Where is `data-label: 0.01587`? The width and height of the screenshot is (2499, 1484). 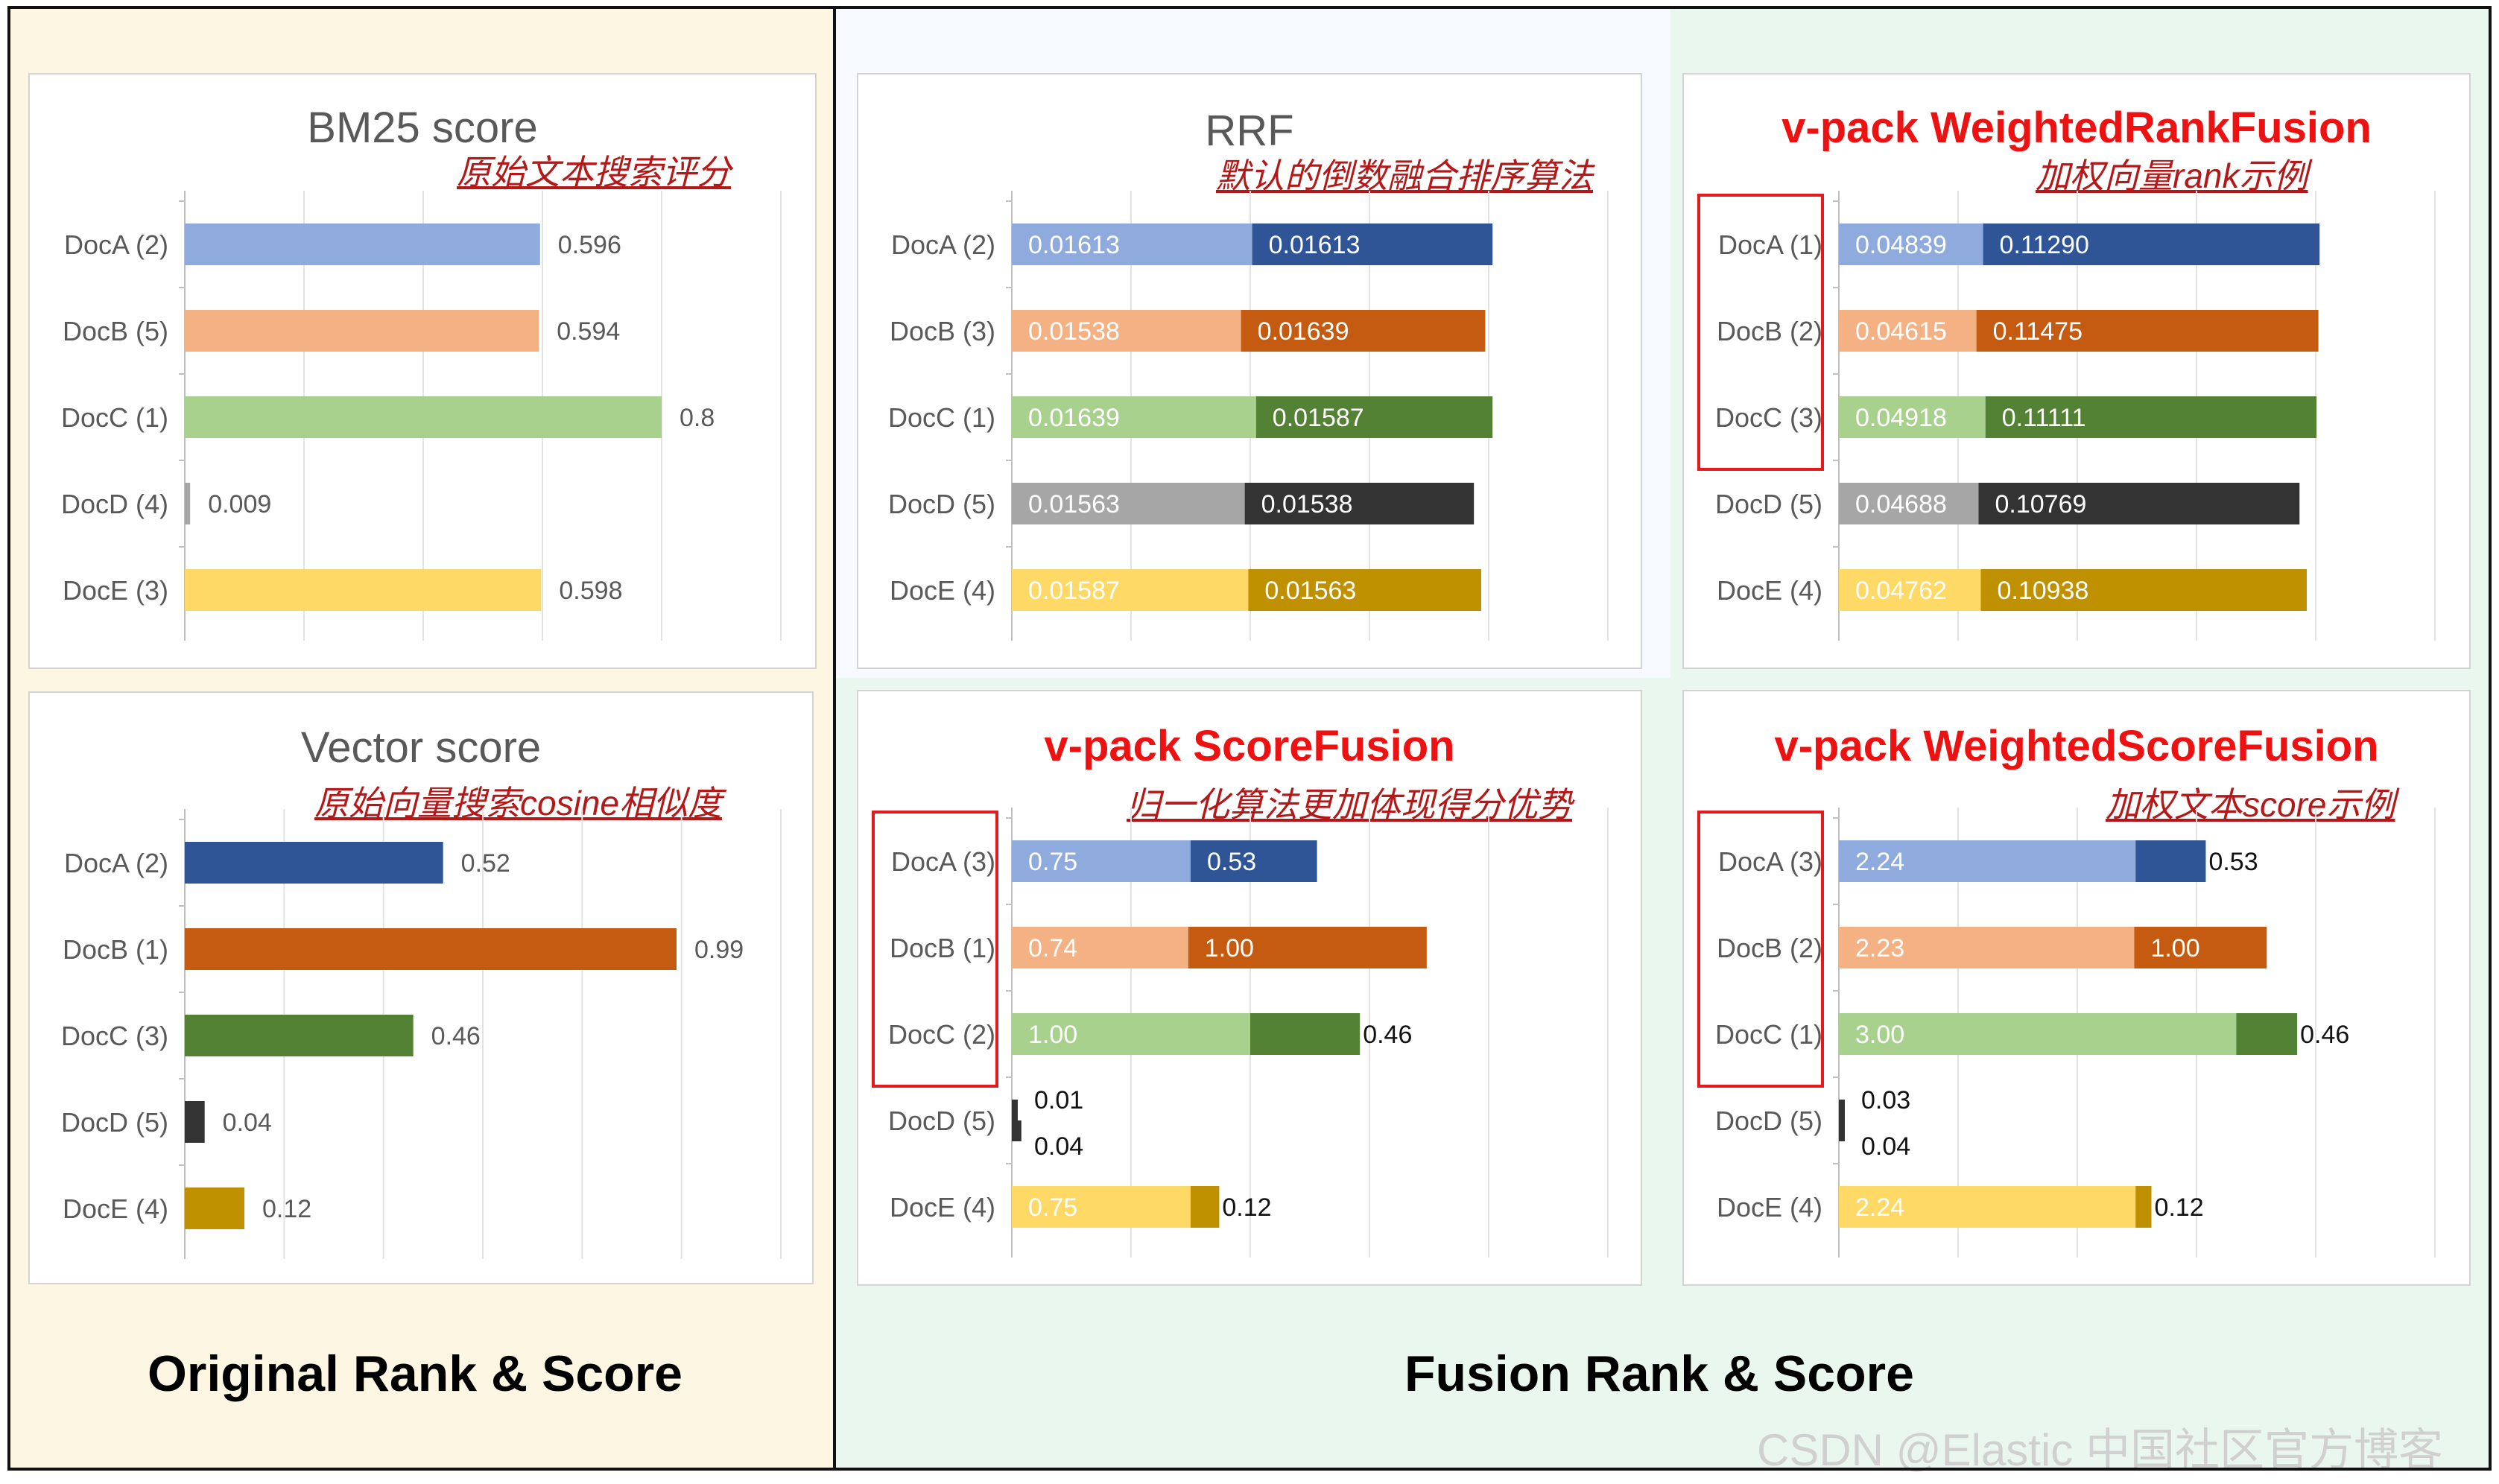 data-label: 0.01587 is located at coordinates (1318, 418).